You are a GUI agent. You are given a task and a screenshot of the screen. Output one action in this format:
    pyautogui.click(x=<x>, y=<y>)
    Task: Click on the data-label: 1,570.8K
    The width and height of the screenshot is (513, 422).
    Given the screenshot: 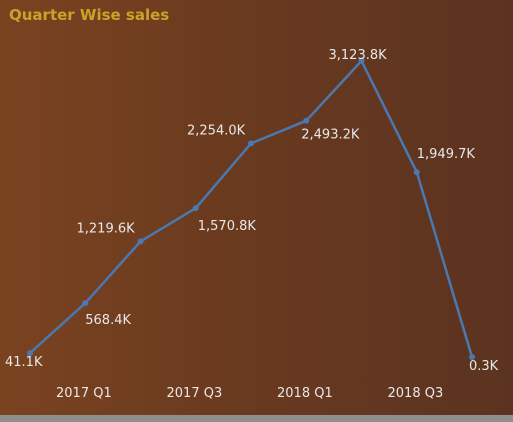 What is the action you would take?
    pyautogui.click(x=227, y=226)
    